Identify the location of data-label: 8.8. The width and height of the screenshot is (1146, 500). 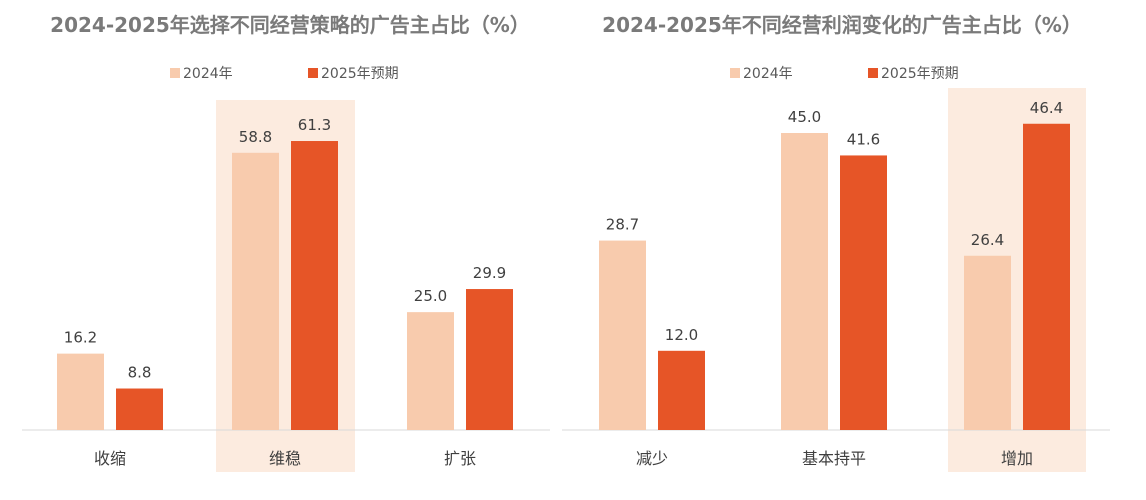
(140, 373).